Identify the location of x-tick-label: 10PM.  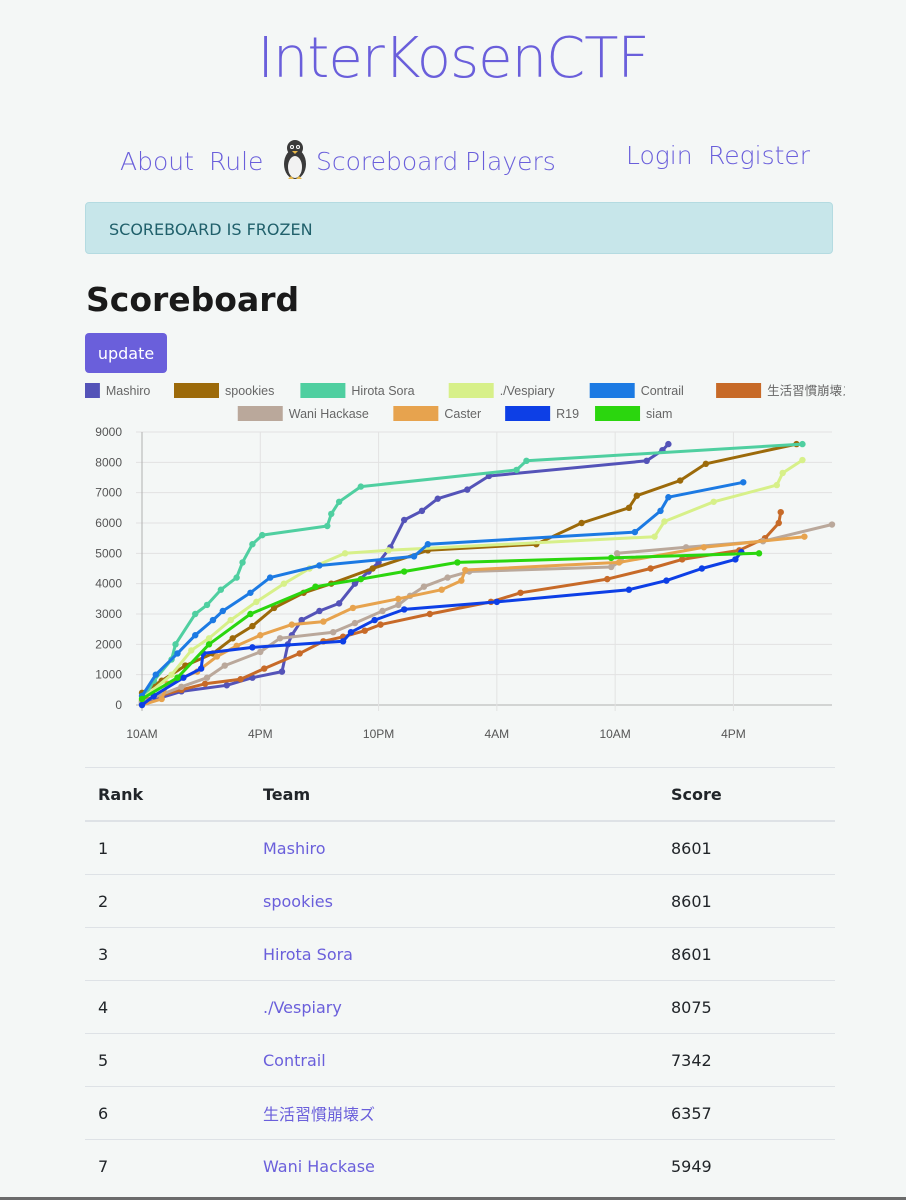
(378, 734).